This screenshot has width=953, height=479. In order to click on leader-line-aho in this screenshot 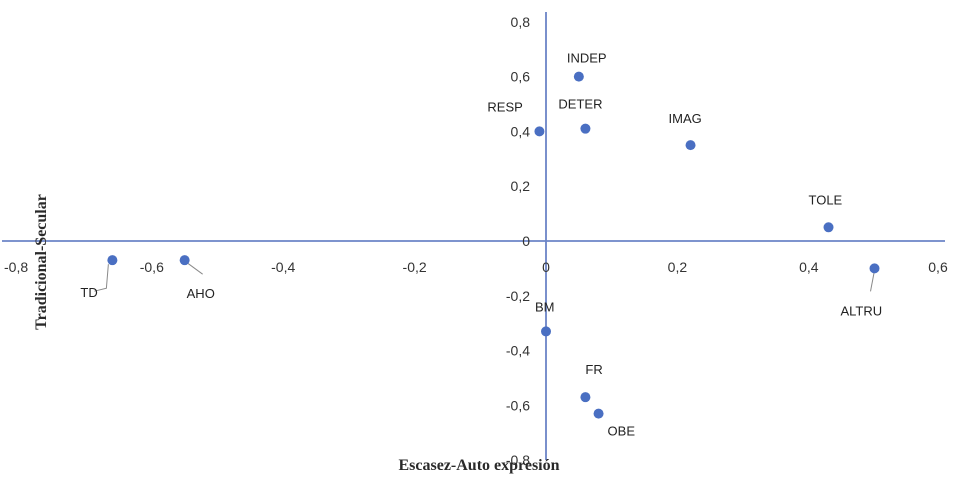, I will do `click(195, 268)`.